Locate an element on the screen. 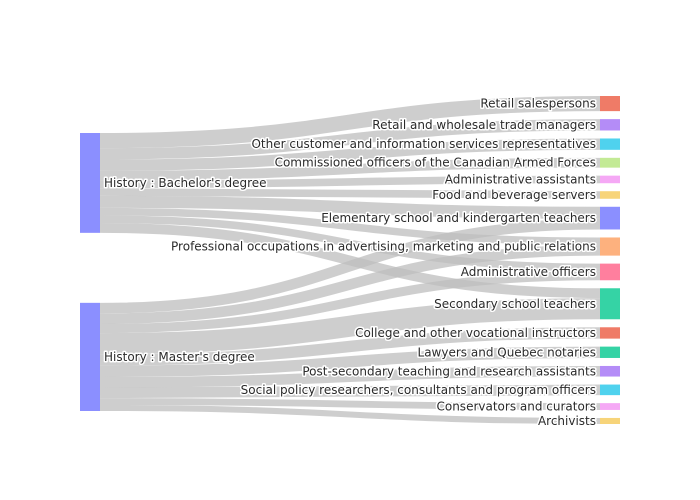  target-node-label: Archivists is located at coordinates (567, 421).